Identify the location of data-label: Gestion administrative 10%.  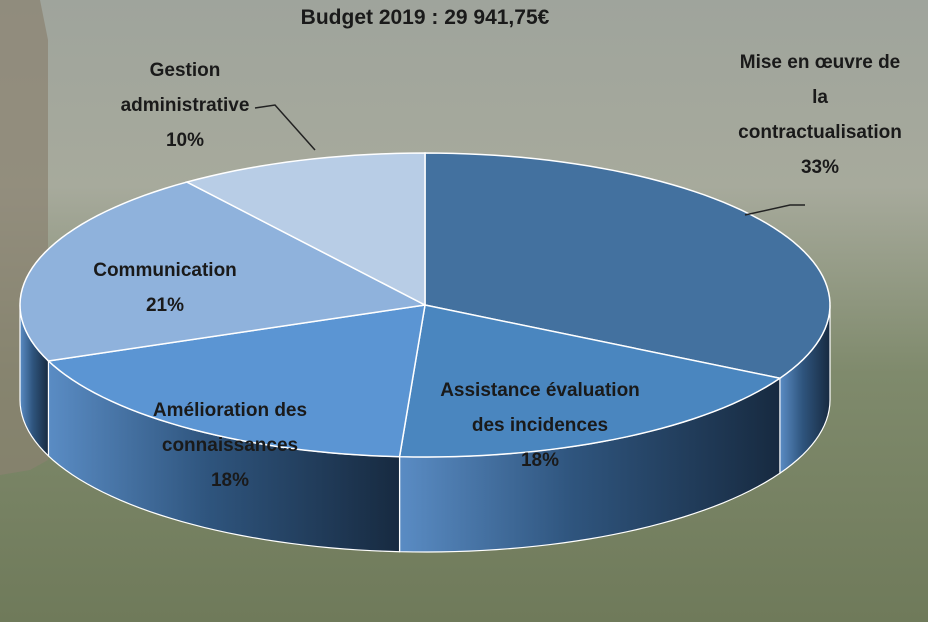
(185, 105).